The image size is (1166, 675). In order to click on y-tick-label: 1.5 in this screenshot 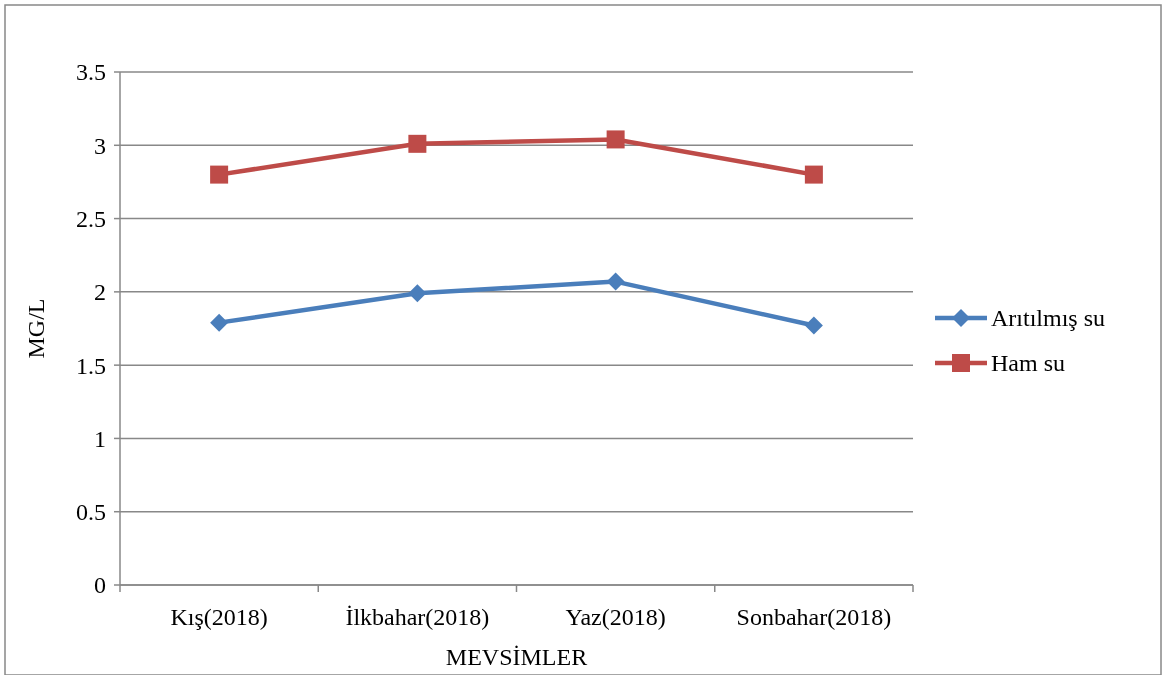, I will do `click(91, 365)`.